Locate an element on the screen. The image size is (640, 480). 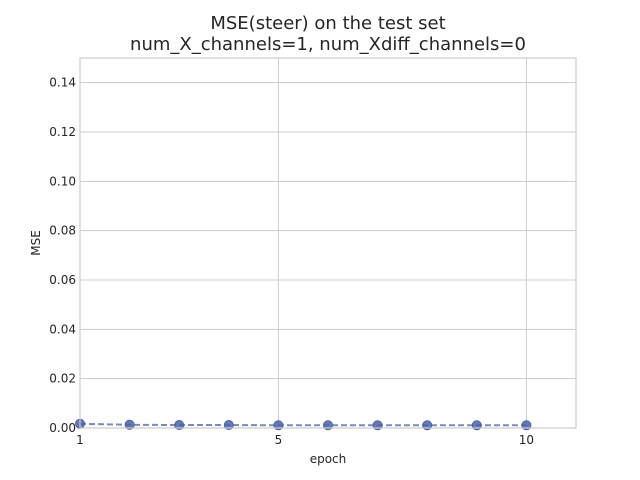
y-tick-label: 0.12 is located at coordinates (62, 132).